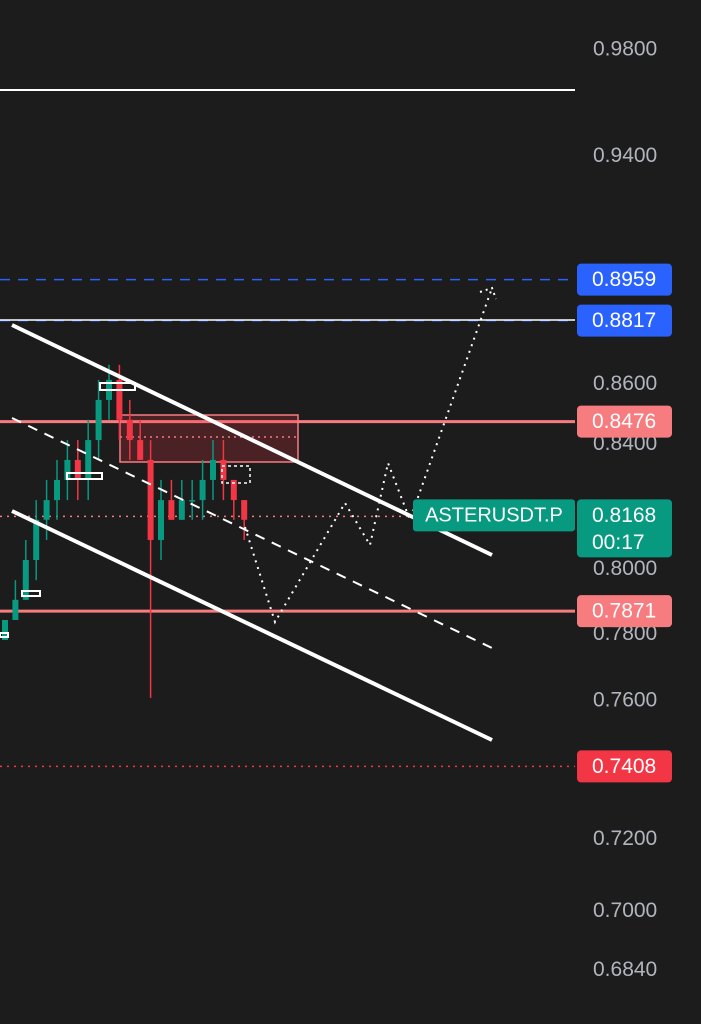  What do you see at coordinates (625, 48) in the screenshot?
I see `y-tick-label: 0.9800` at bounding box center [625, 48].